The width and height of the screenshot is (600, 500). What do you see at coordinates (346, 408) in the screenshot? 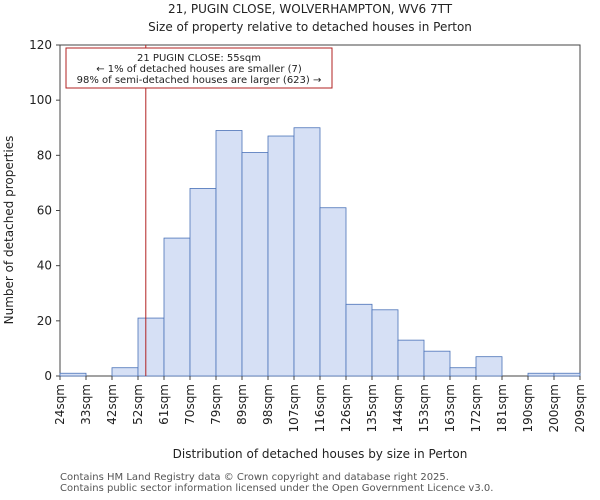
I see `x-tick-label: 126sqm` at bounding box center [346, 408].